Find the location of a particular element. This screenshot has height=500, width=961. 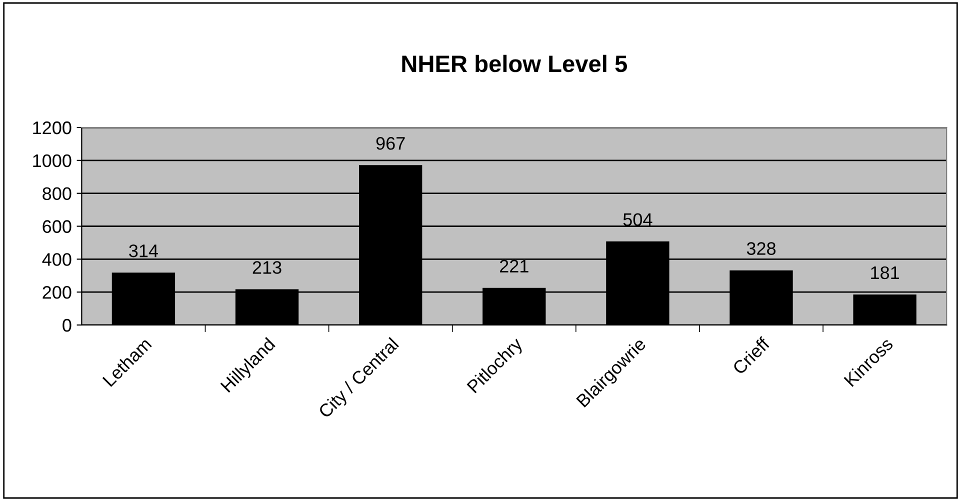

data-label: 328 is located at coordinates (761, 248).